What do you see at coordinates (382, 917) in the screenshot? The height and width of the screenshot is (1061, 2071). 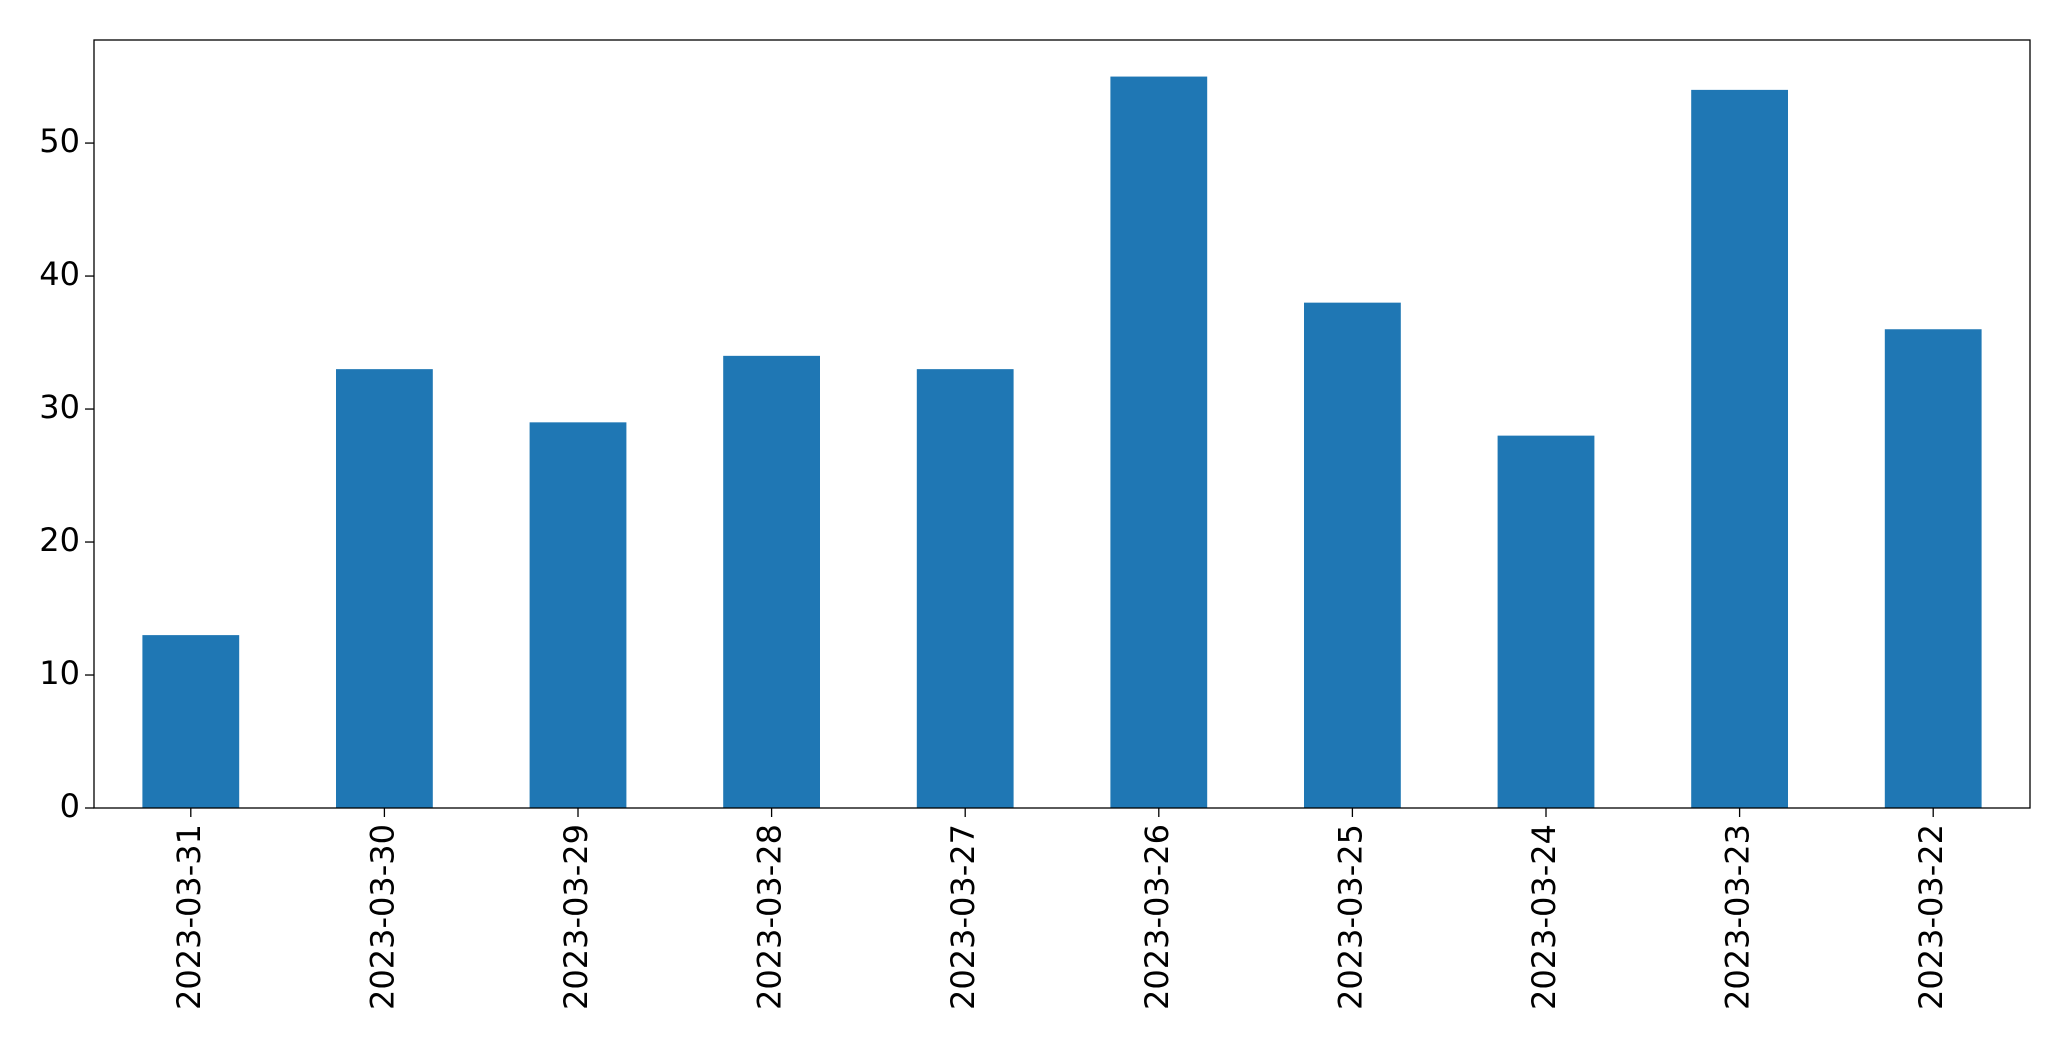 I see `x-tick-label: 2023-03-30` at bounding box center [382, 917].